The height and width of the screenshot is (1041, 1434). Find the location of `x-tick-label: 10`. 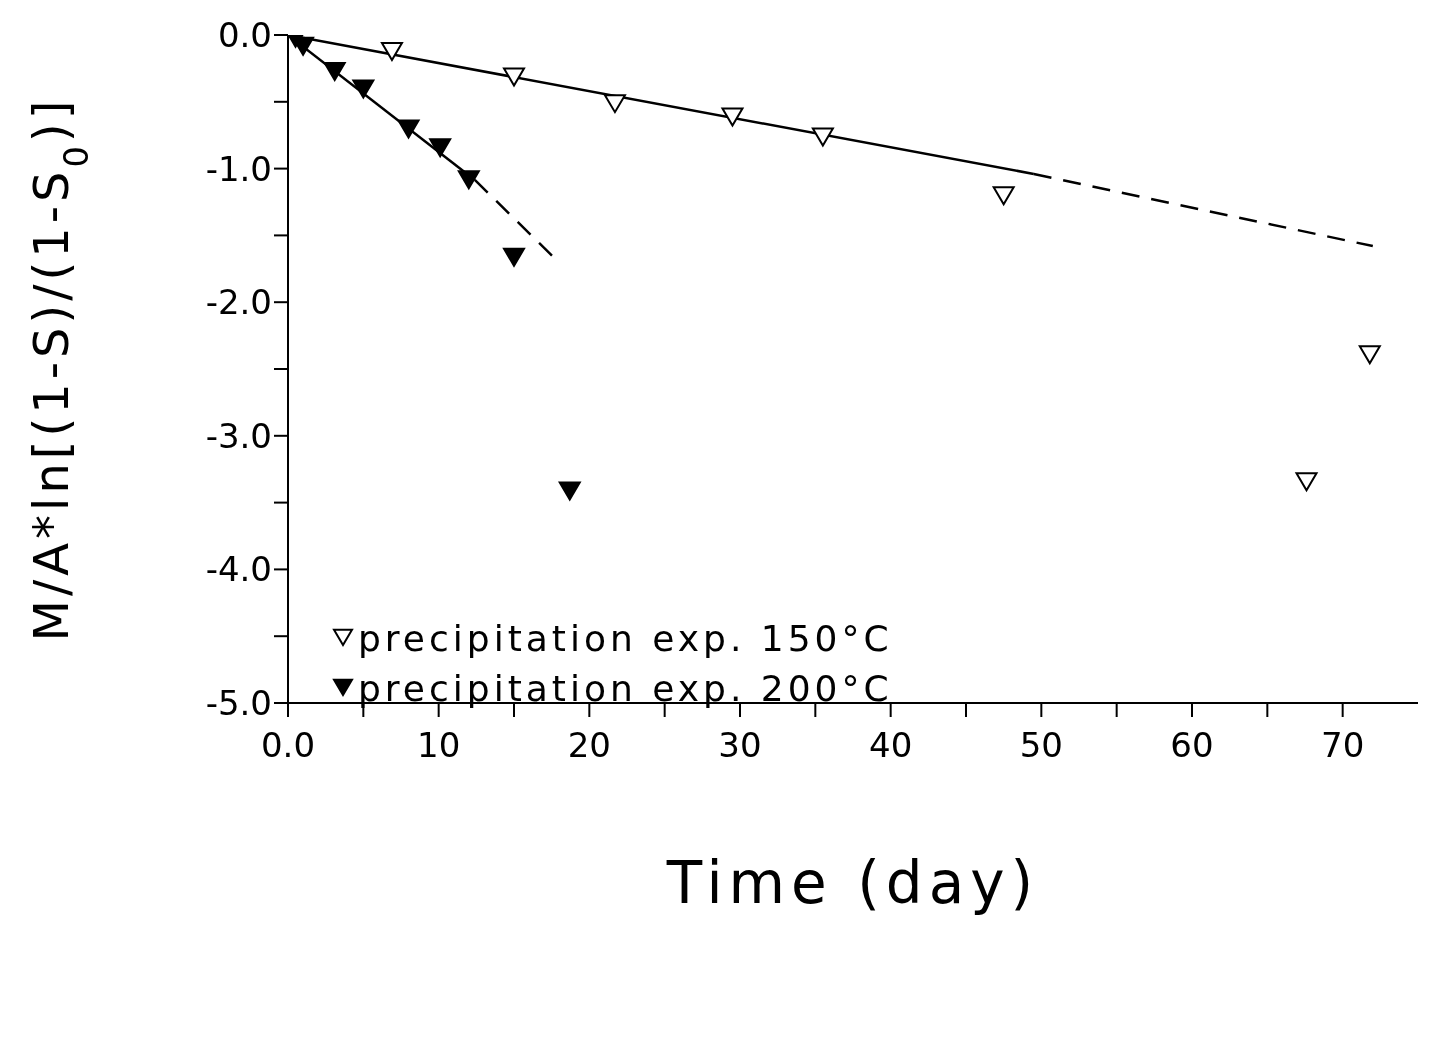

x-tick-label: 10 is located at coordinates (439, 745).